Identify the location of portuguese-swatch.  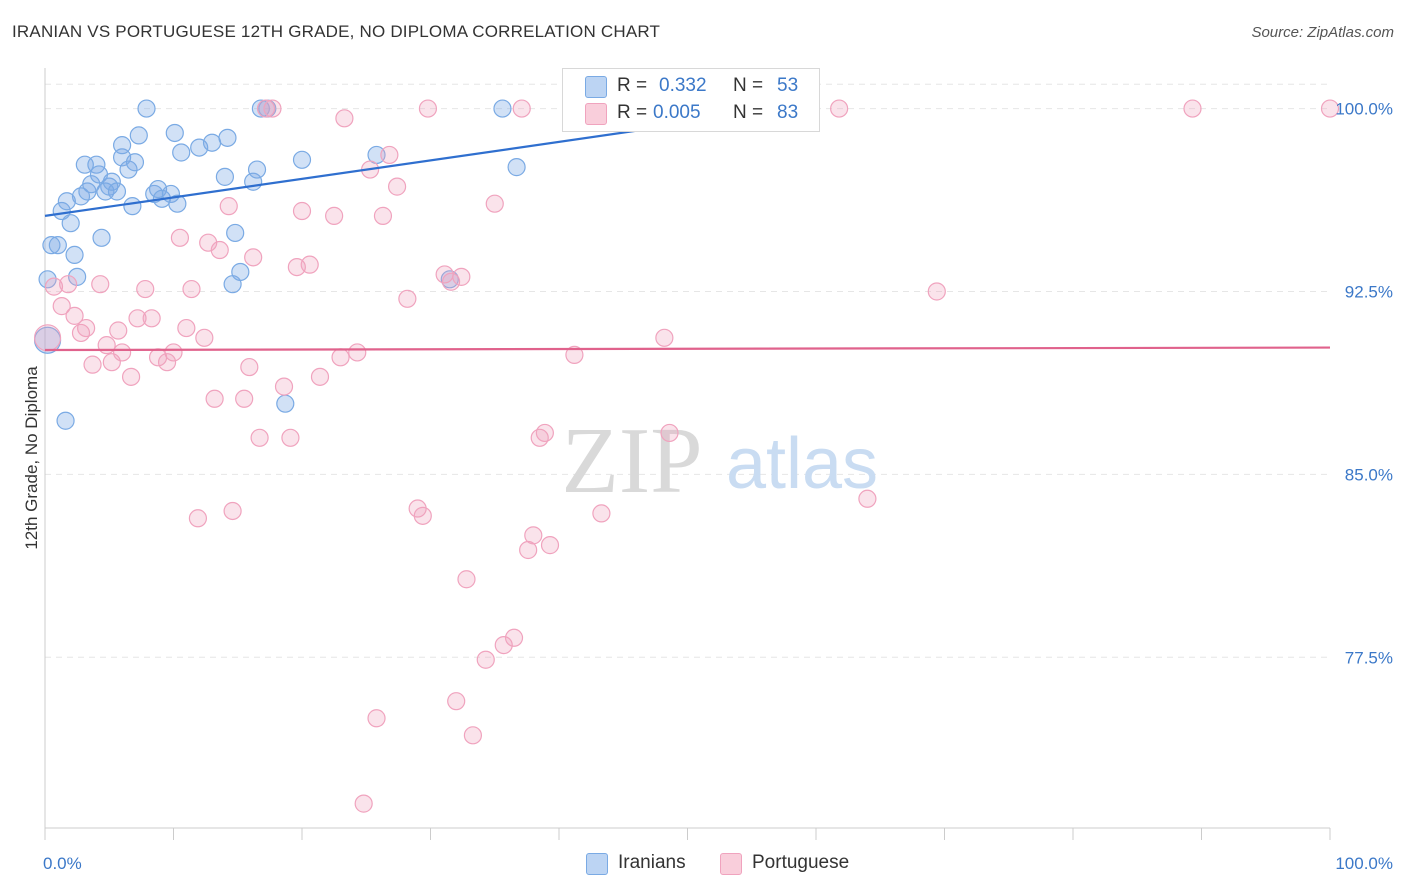
(596, 114).